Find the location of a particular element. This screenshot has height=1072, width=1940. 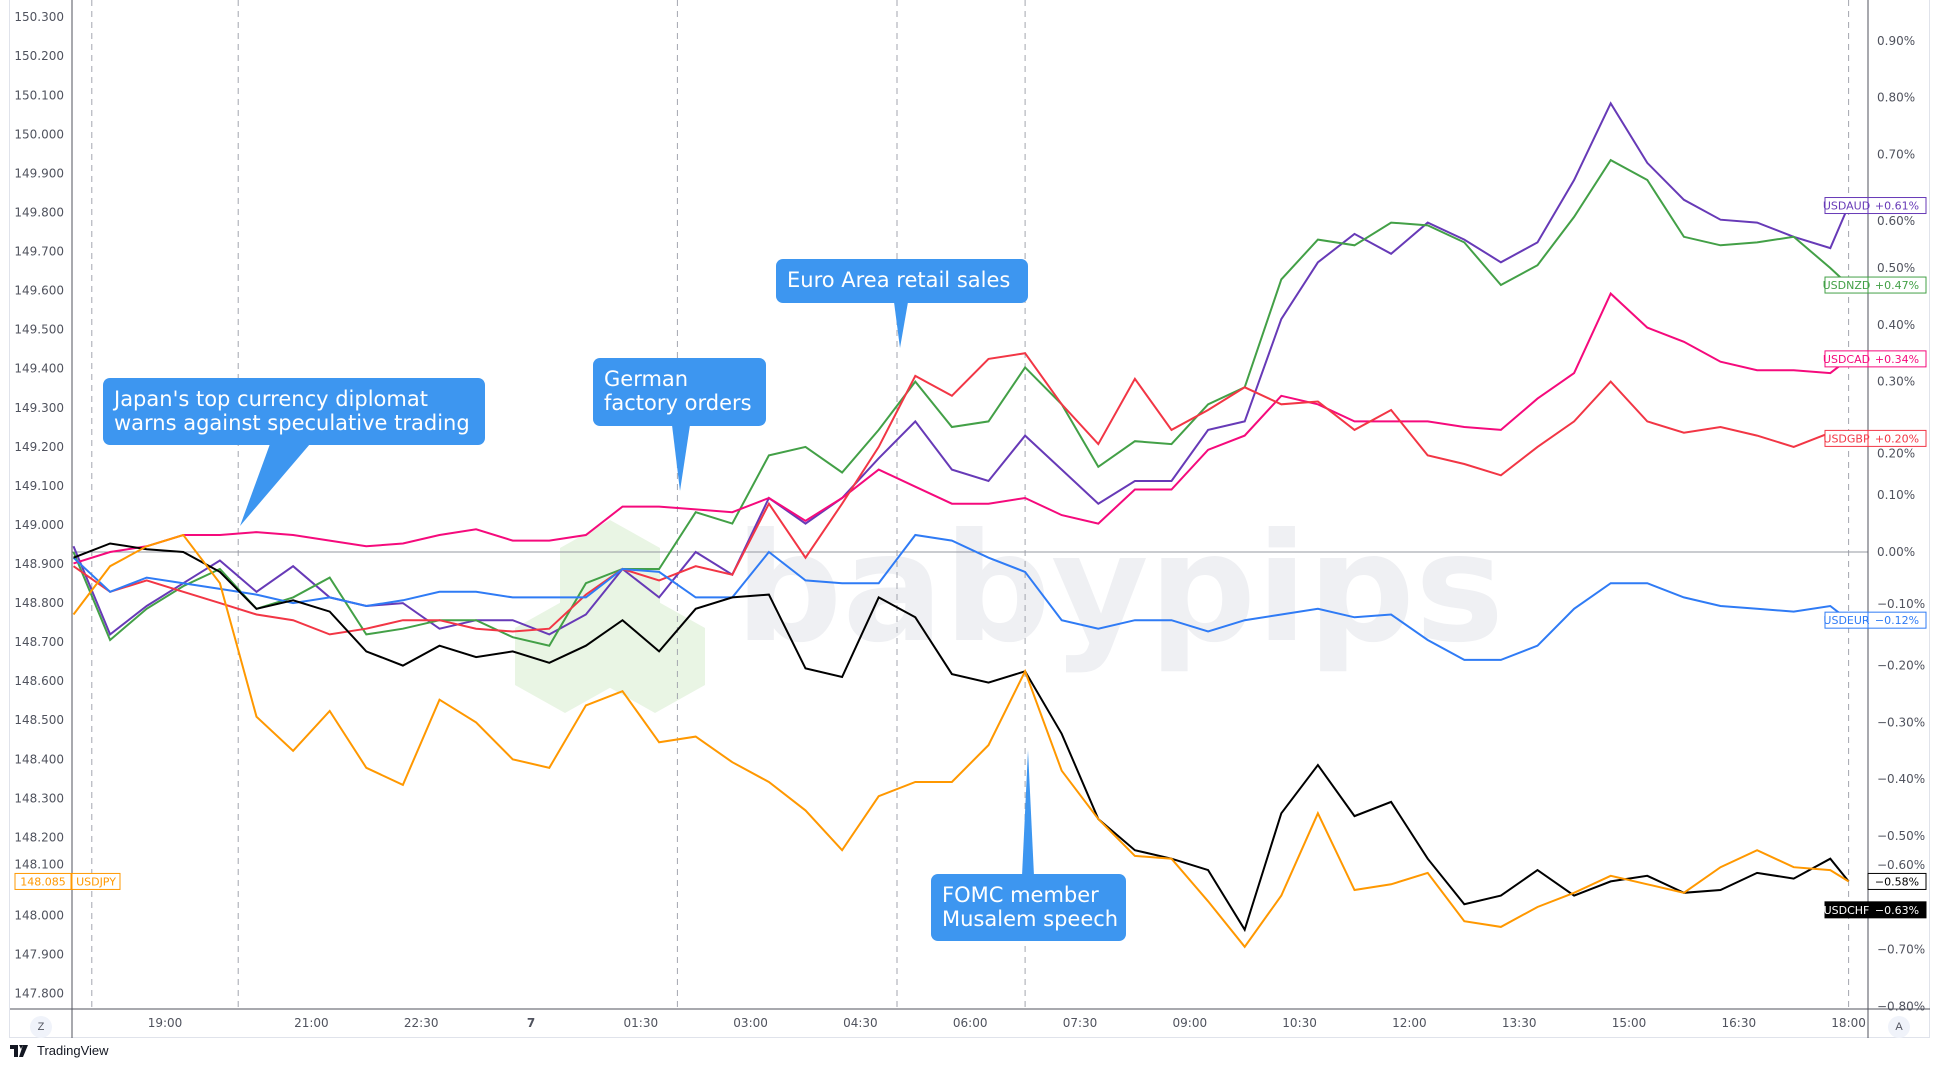

left-axis-tick-label: 149.600 is located at coordinates (39, 291).